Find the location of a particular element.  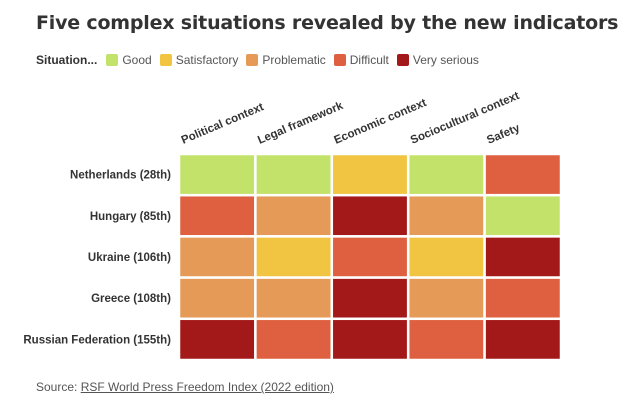

heatmap-cell-russian-federation-155th-political-context is located at coordinates (217, 339).